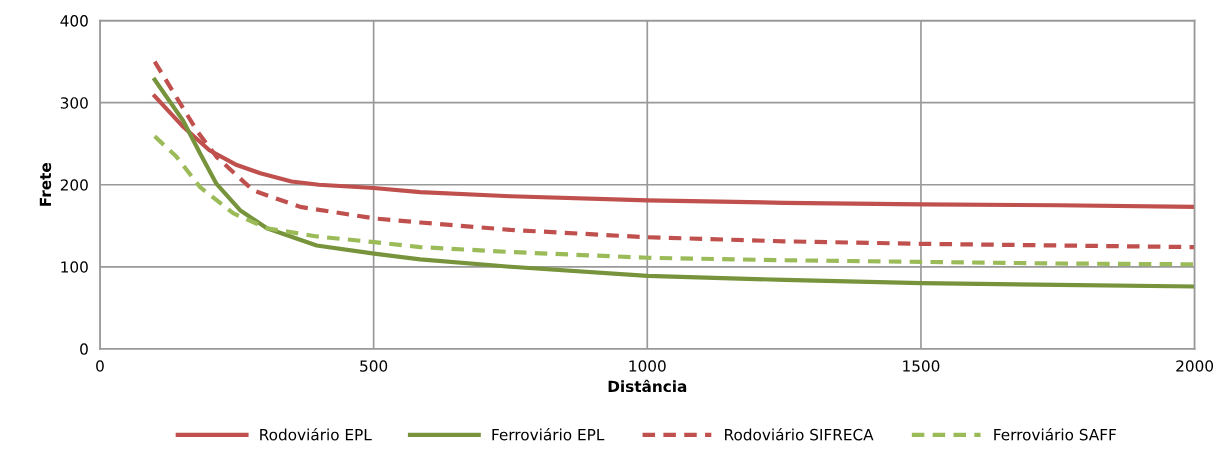  Describe the element at coordinates (1055, 434) in the screenshot. I see `legend-label: Ferroviário SAFF` at that location.